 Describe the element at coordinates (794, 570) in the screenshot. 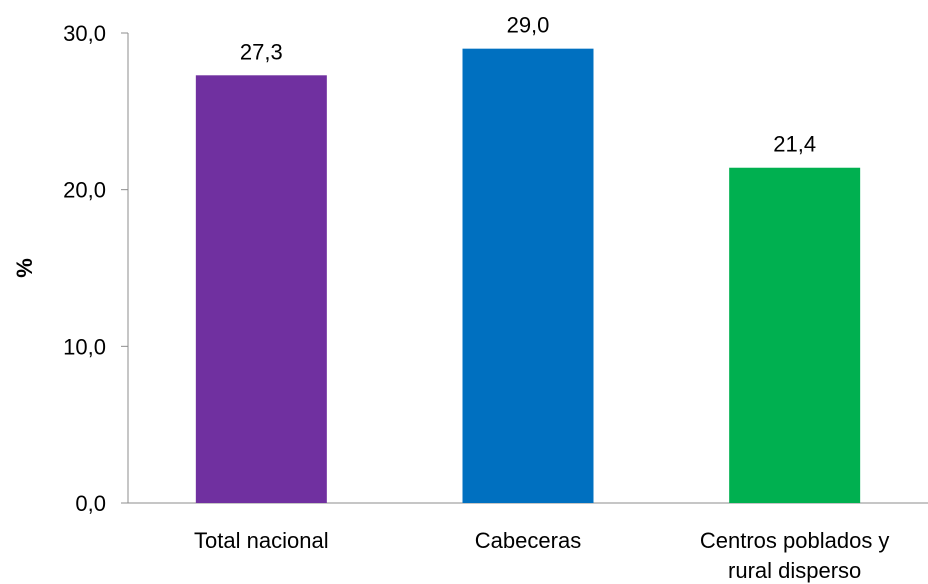

I see `category-label: rural disperso` at that location.